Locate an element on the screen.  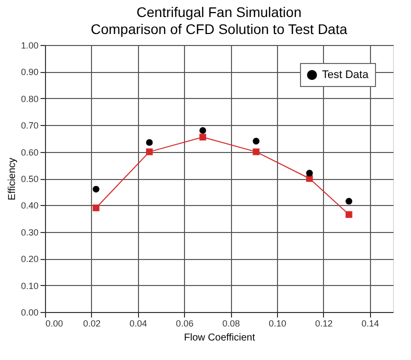
y-tick-label: 0.50 is located at coordinates (29, 179).